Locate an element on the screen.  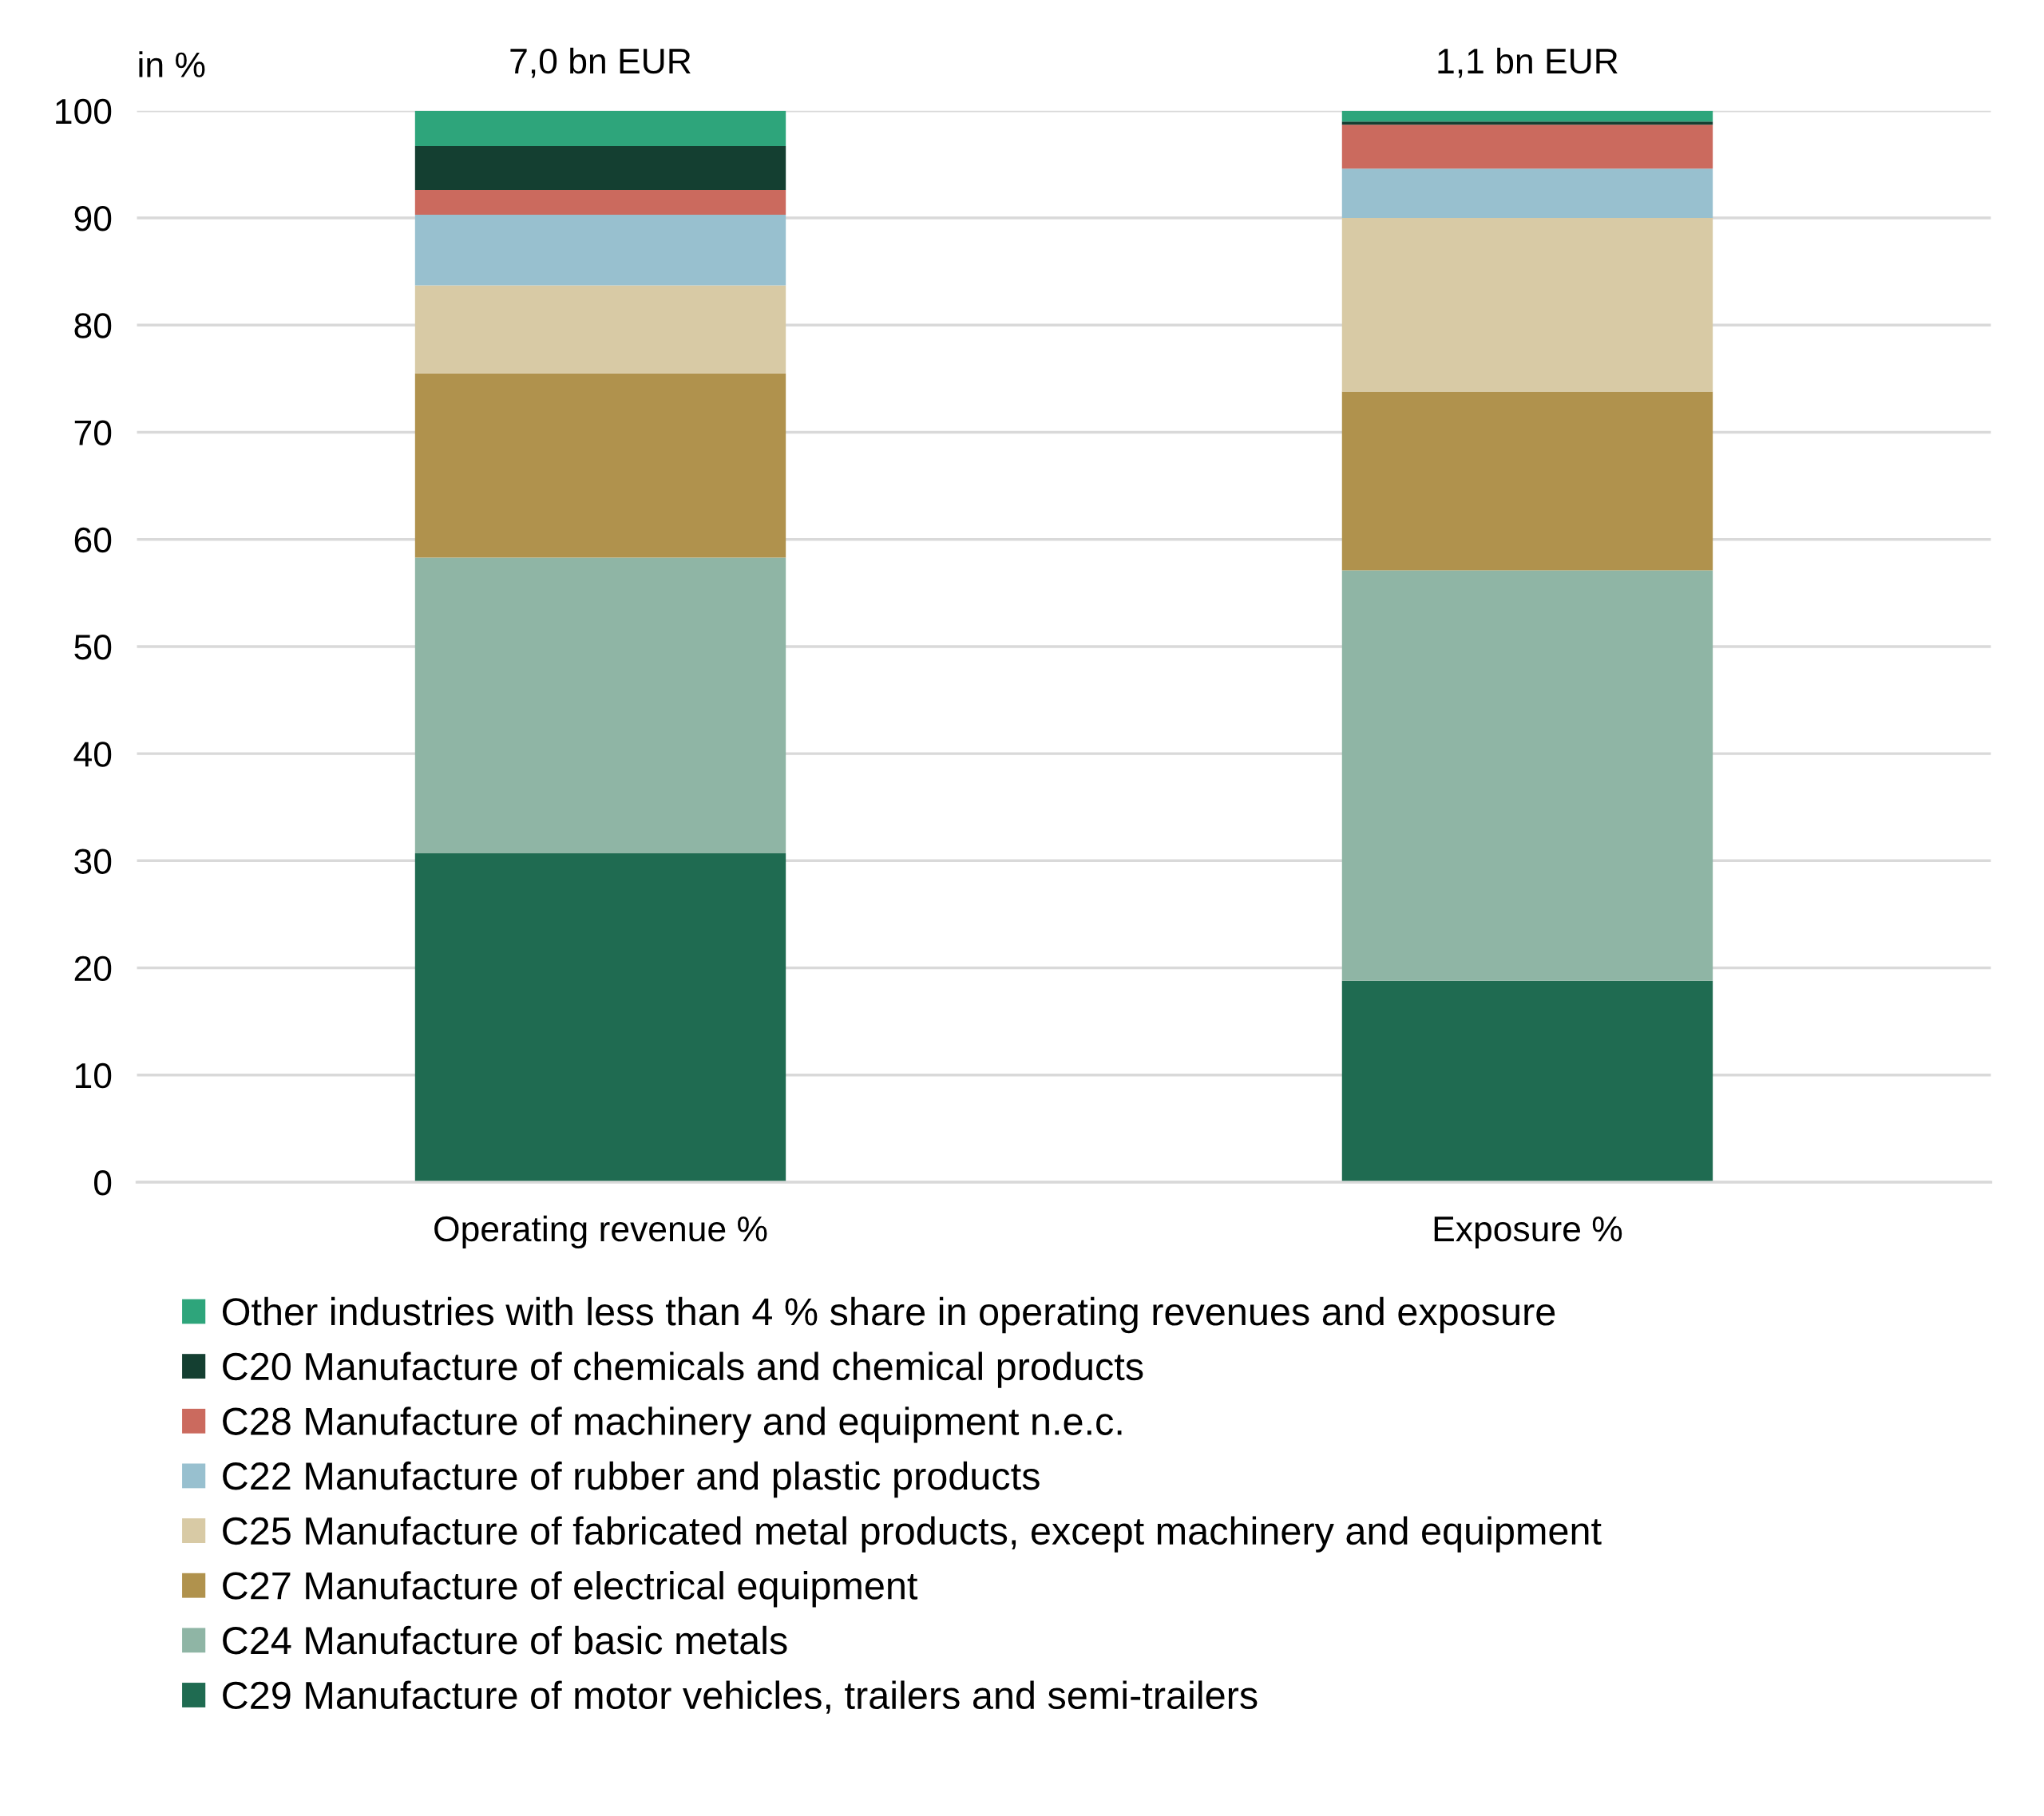
y-tick-label: 100 is located at coordinates (84, 112).